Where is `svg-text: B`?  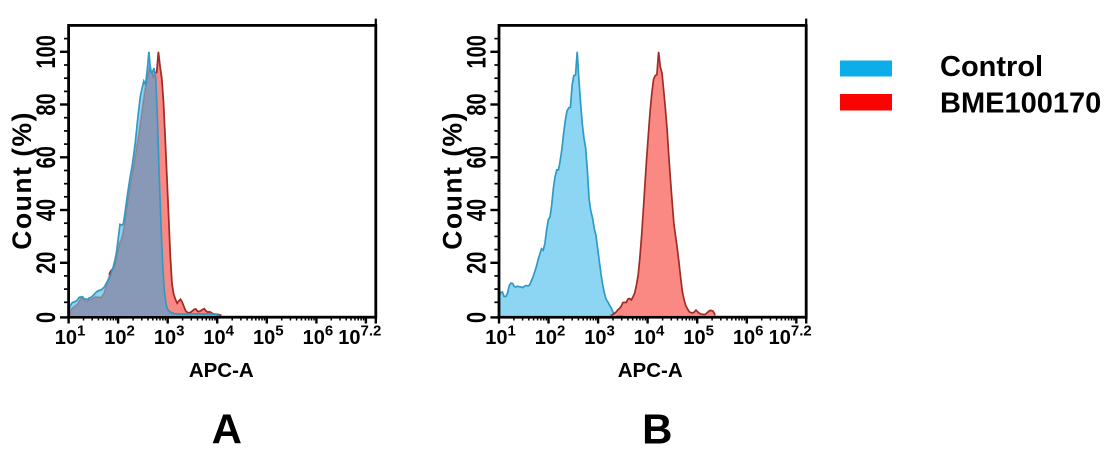 svg-text: B is located at coordinates (657, 429).